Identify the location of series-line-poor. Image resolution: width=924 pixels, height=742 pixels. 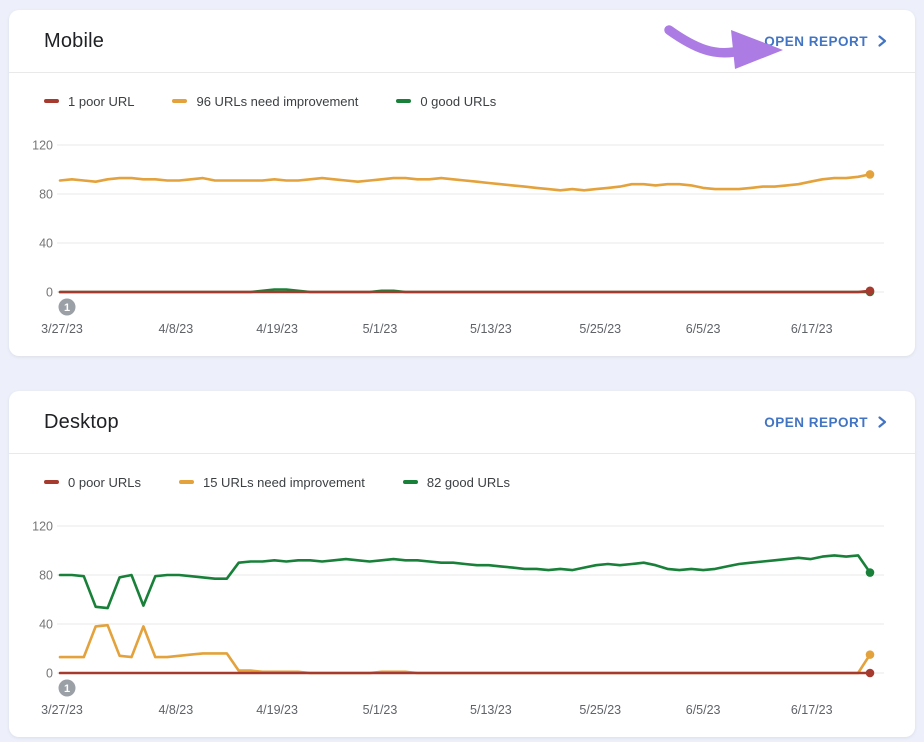
(465, 291).